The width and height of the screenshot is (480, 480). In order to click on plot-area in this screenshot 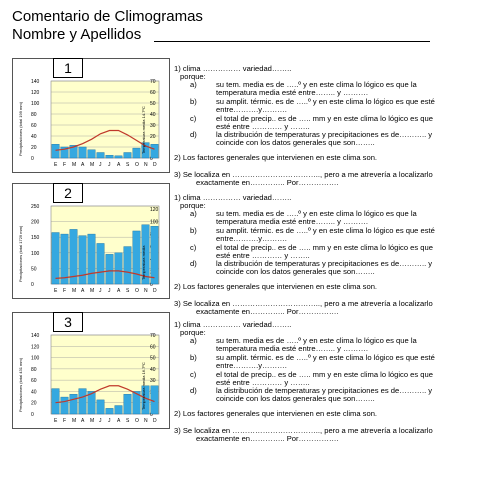, I will do `click(105, 119)`.